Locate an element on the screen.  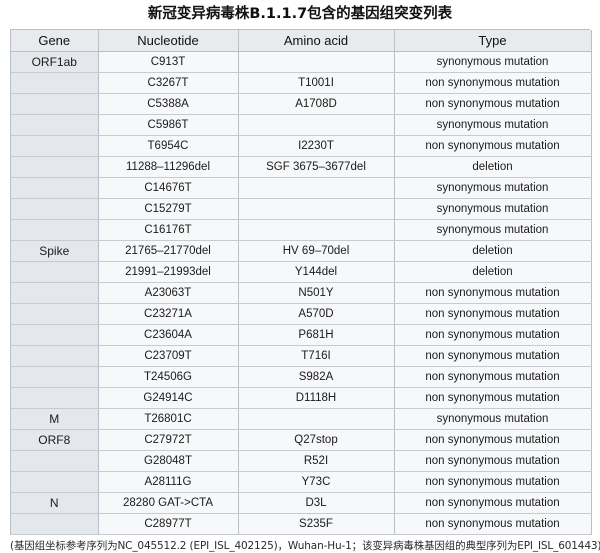
table-row: M T26801C synonymous mutation is located at coordinates (301, 419).